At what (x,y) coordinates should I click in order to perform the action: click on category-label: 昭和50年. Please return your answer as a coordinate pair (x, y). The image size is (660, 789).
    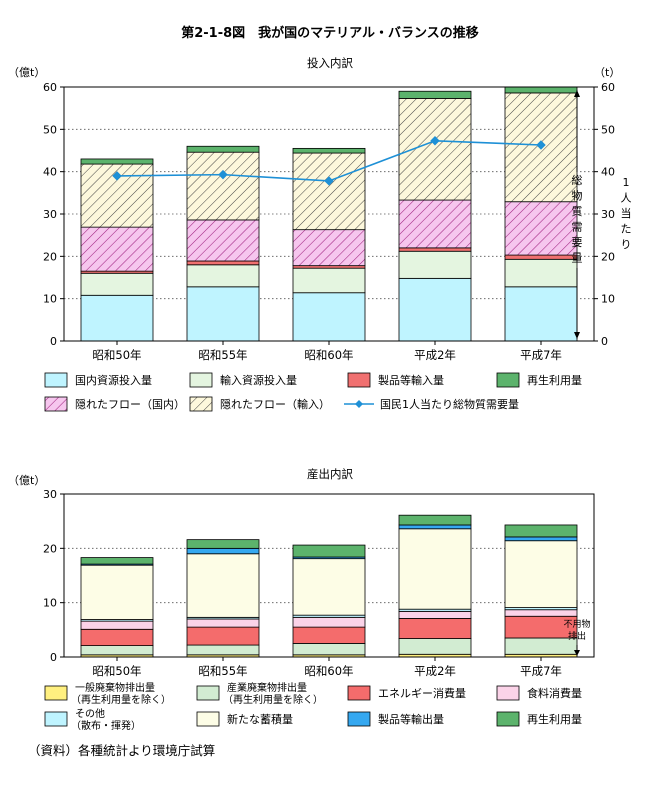
    Looking at the image, I should click on (116, 671).